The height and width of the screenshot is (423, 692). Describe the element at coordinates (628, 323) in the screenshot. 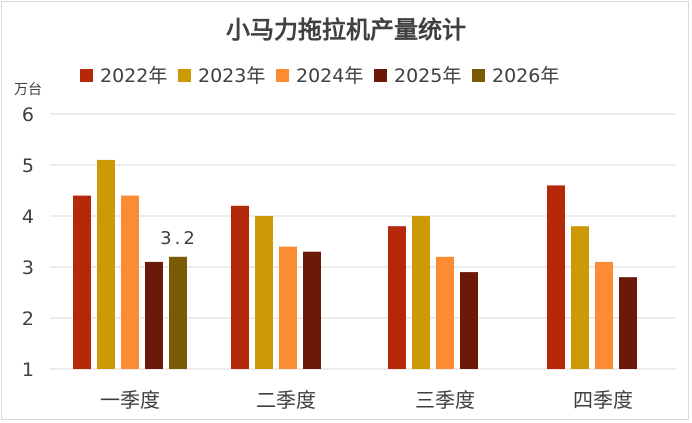

I see `bar-2025年-四季度` at that location.